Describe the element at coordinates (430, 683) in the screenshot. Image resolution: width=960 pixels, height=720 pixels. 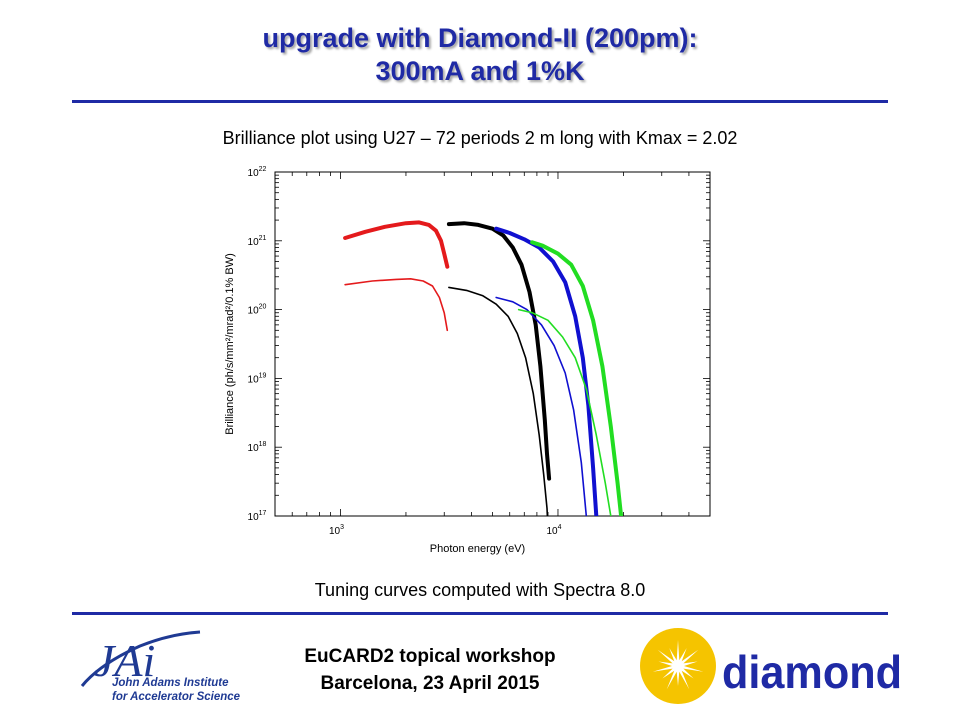
I see `footer-line2: Barcelona, 23 April 2015` at that location.